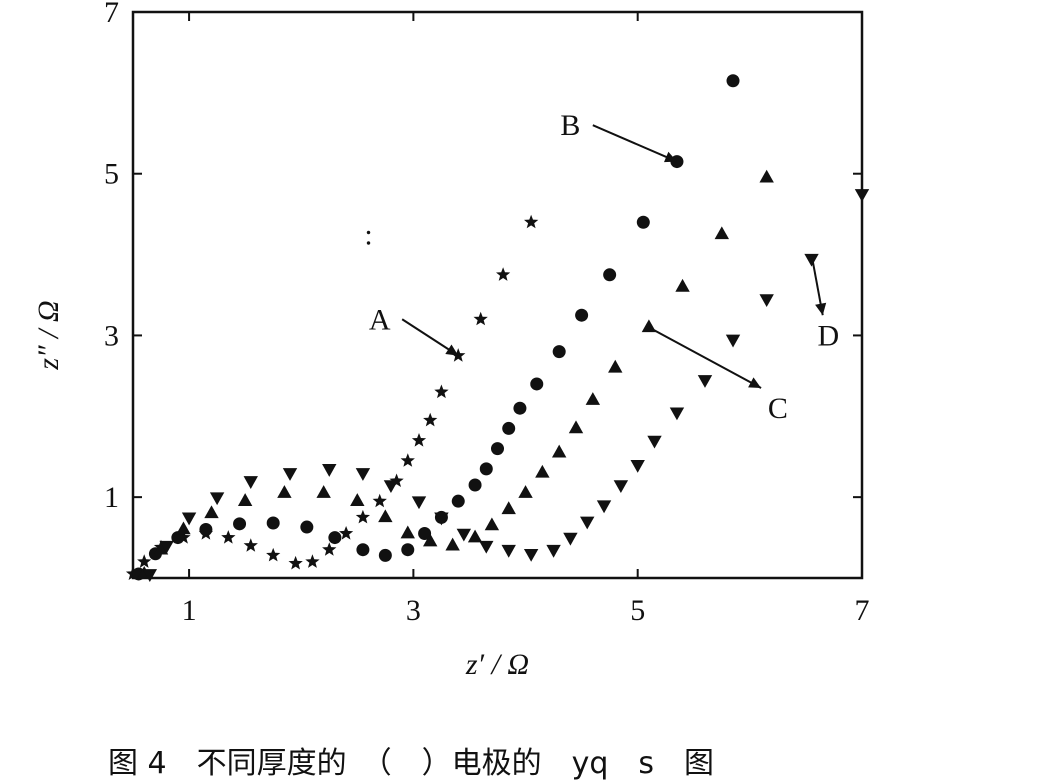 Image resolution: width=1040 pixels, height=784 pixels. I want to click on y-axis-title: z″ / Ω, so click(48, 335).